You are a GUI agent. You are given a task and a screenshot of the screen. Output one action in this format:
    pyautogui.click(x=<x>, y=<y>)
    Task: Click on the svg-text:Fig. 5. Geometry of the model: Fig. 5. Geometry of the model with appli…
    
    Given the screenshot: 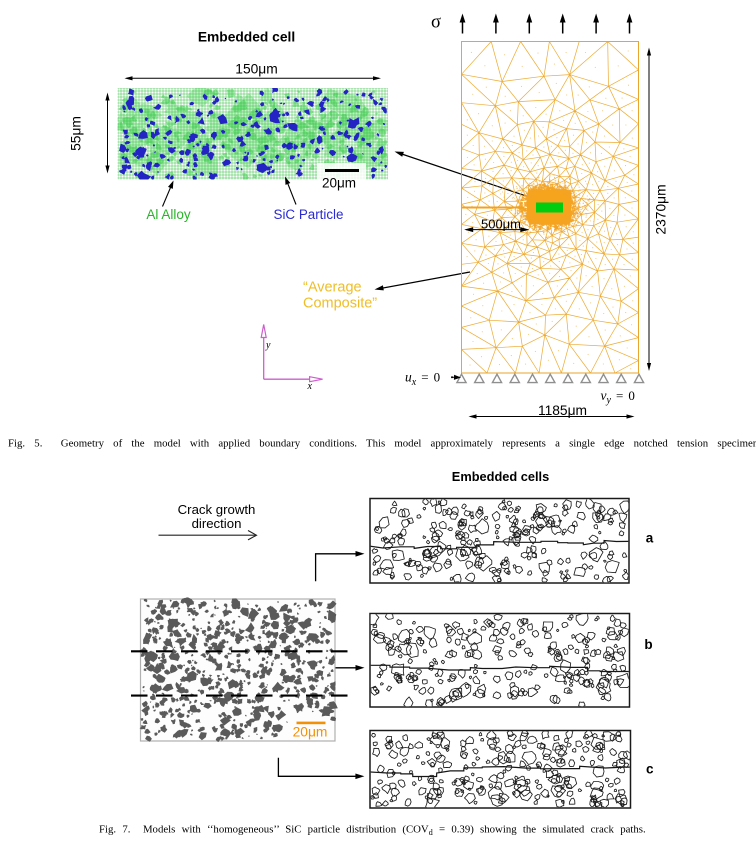 What is the action you would take?
    pyautogui.click(x=382, y=444)
    